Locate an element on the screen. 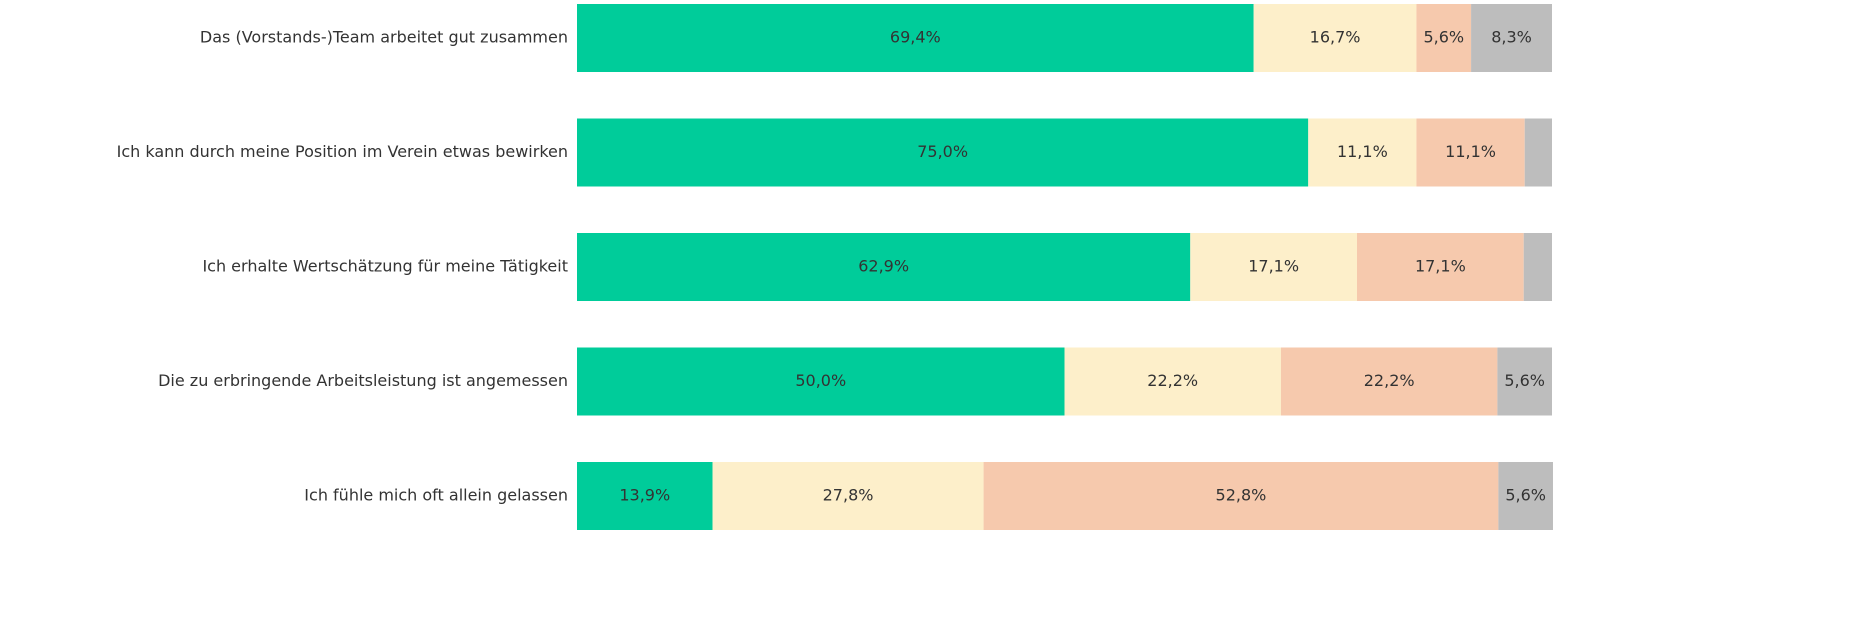 This screenshot has width=1858, height=628. value-label: 16,7% is located at coordinates (1335, 37).